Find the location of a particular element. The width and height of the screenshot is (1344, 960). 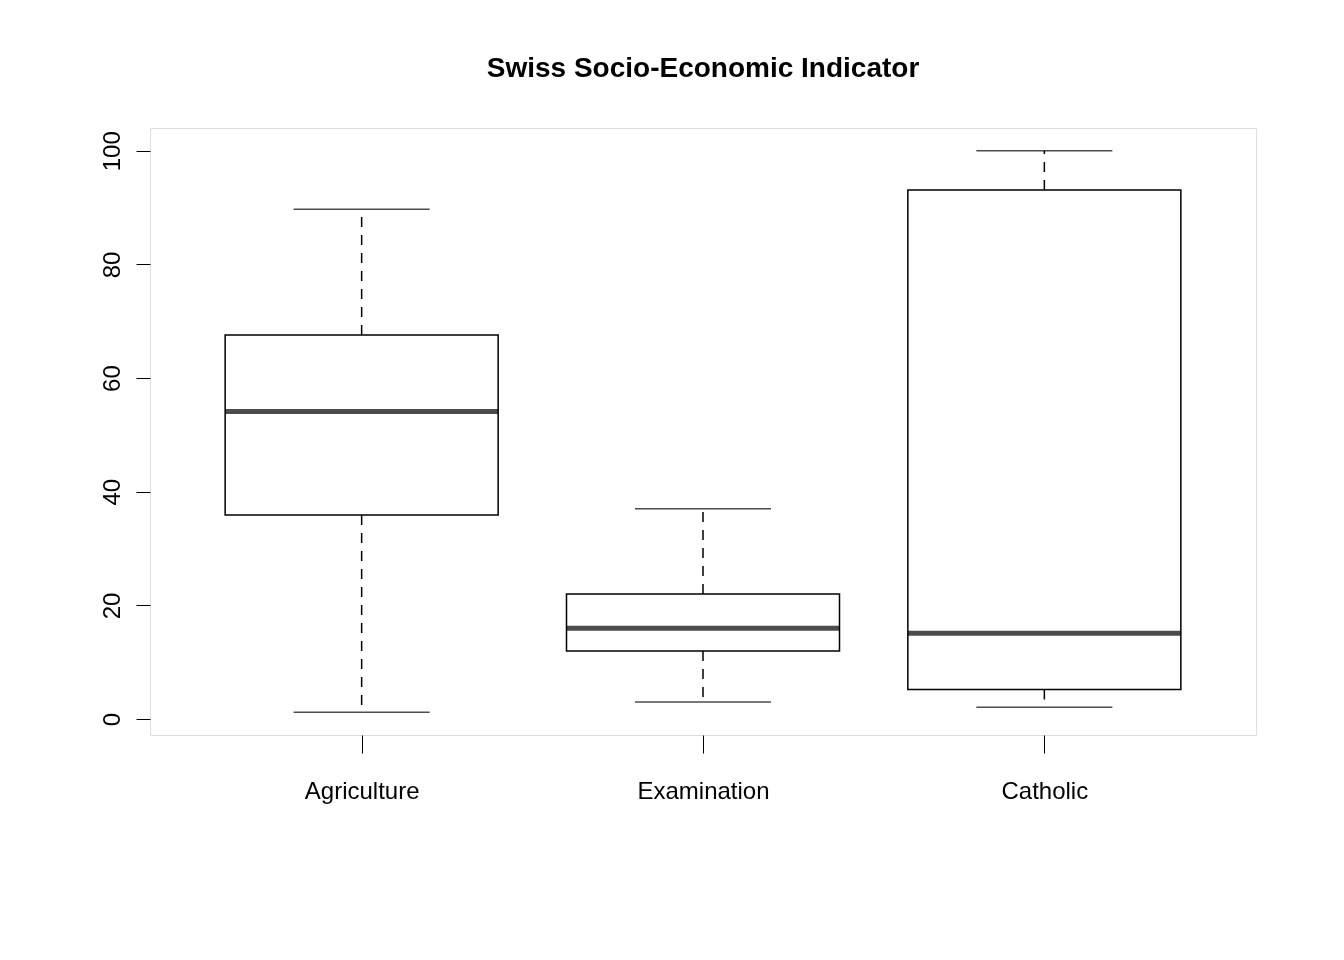

y-tick-label: 40 is located at coordinates (111, 492).